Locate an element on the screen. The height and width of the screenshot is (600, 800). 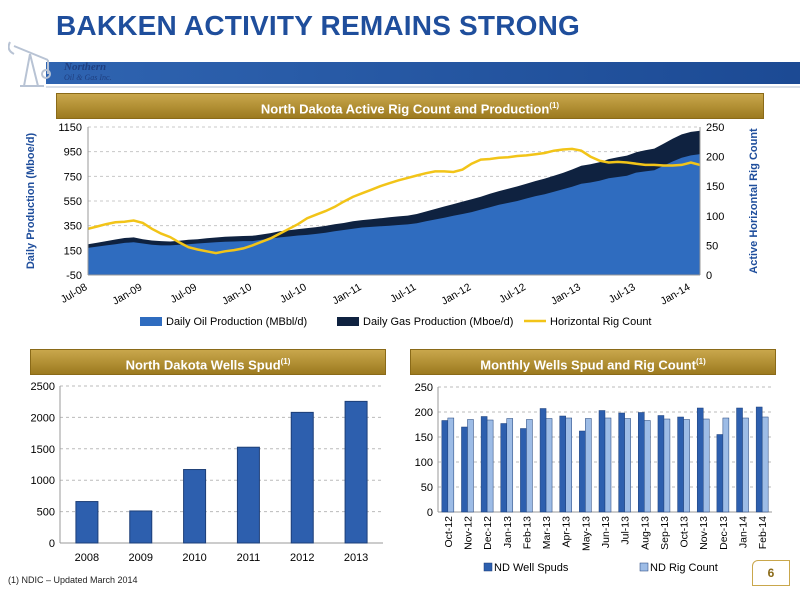
y-tick-label: 550 is located at coordinates (73, 202).